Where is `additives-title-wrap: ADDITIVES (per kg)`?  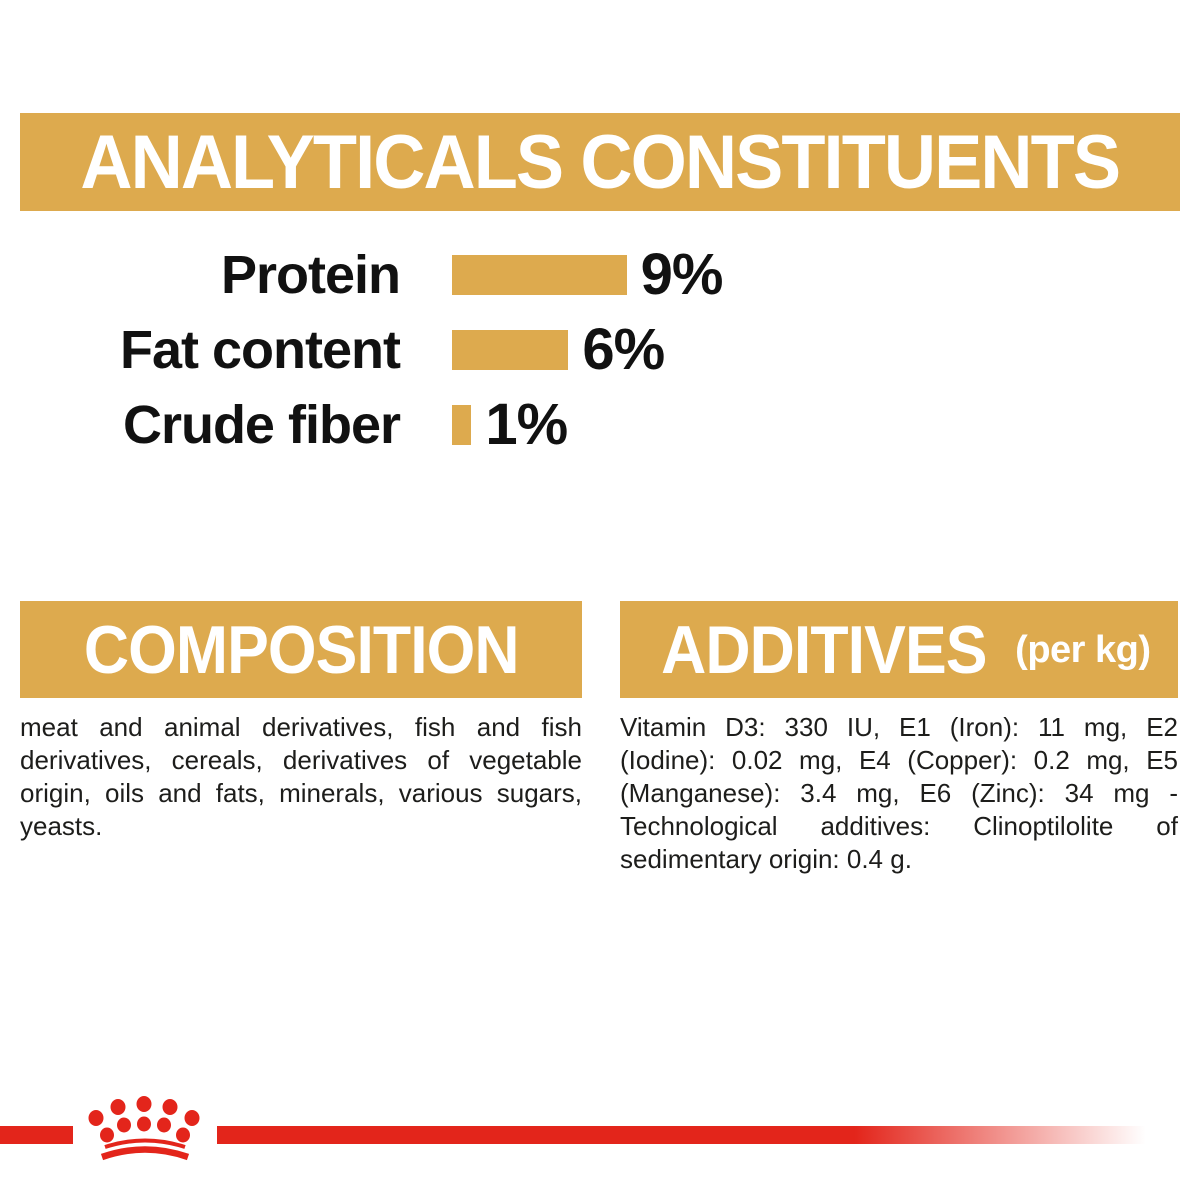
additives-title-wrap: ADDITIVES (per kg) is located at coordinates (899, 650).